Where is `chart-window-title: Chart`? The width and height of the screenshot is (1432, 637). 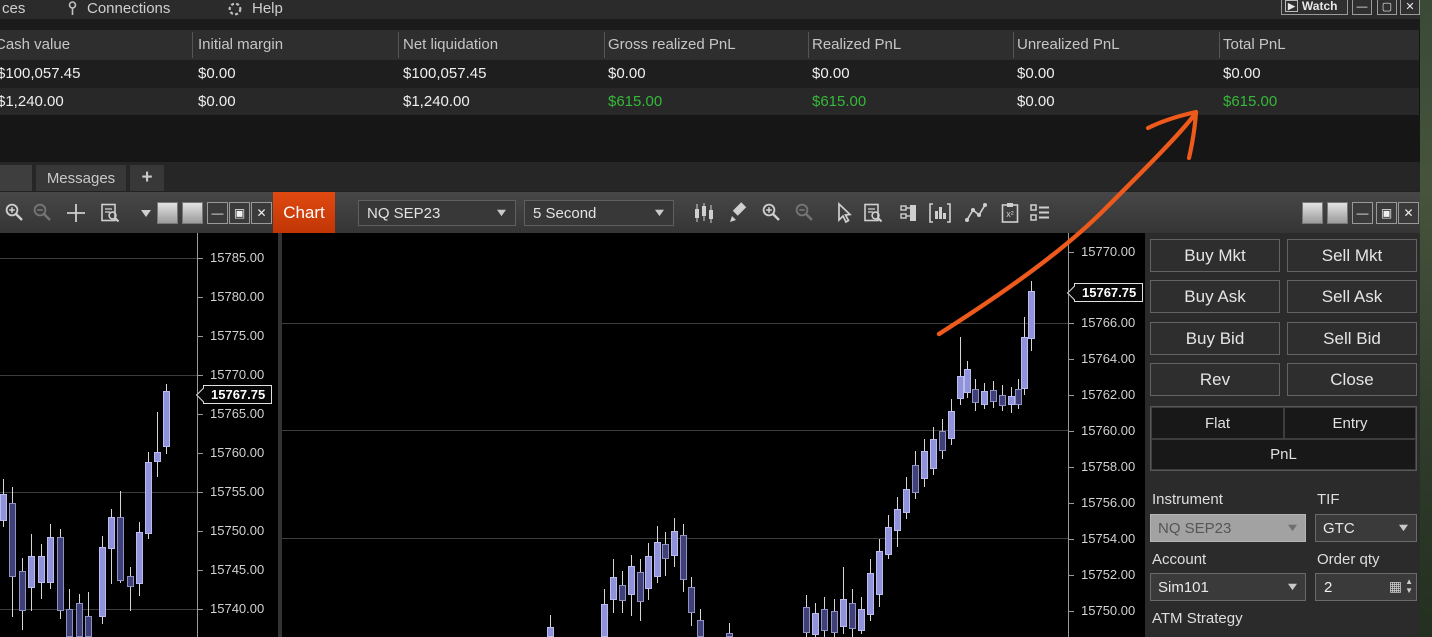 chart-window-title: Chart is located at coordinates (304, 213).